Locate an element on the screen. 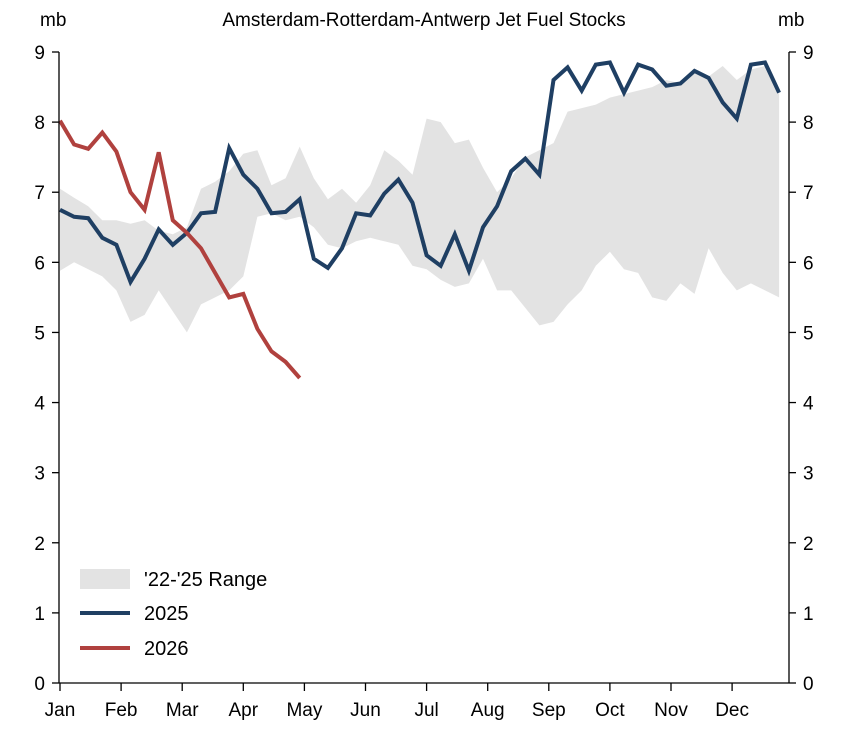  y-tick-label-left: 5 is located at coordinates (39, 333).